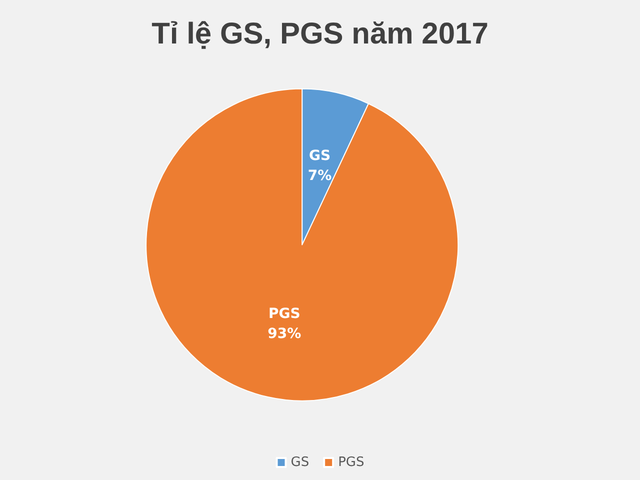  What do you see at coordinates (300, 462) in the screenshot?
I see `legend-label: GS` at bounding box center [300, 462].